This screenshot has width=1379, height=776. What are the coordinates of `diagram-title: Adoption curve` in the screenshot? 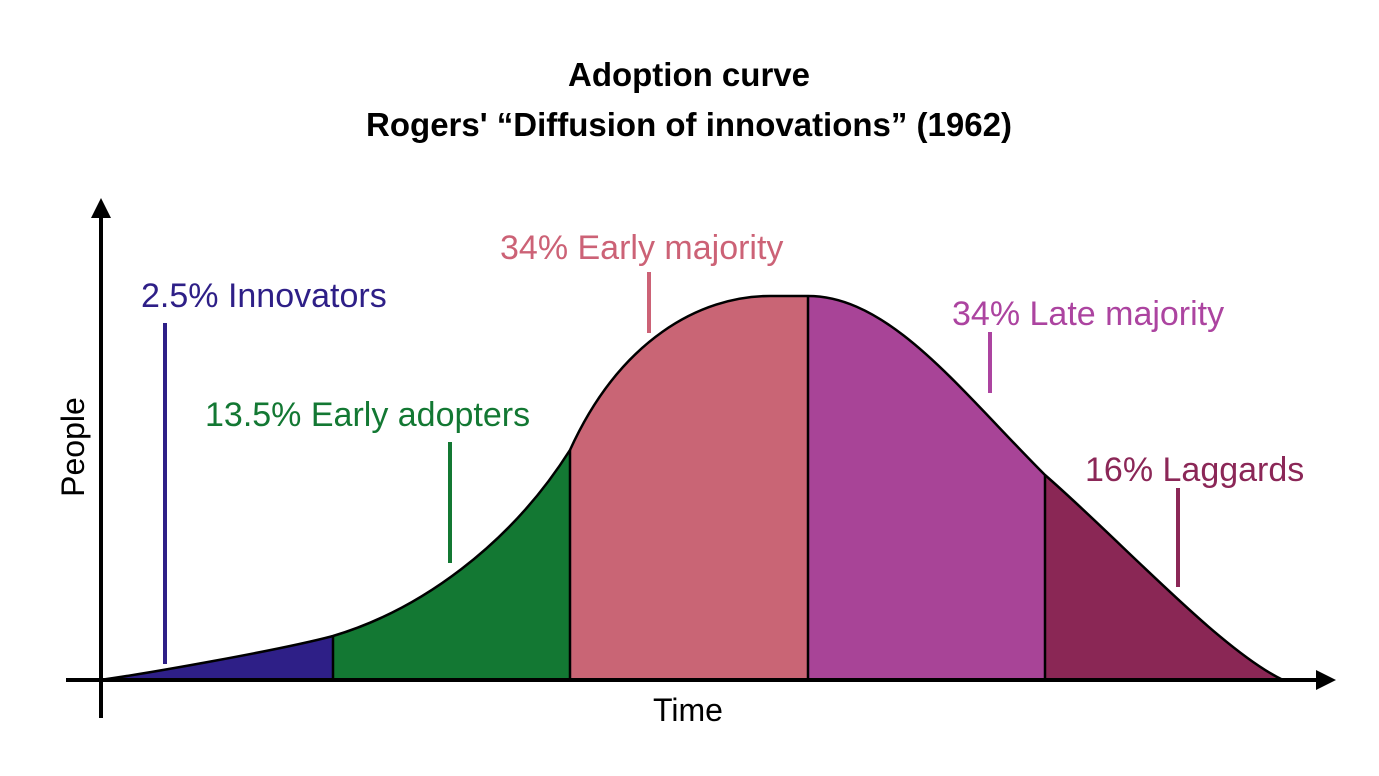 It's located at (689, 74).